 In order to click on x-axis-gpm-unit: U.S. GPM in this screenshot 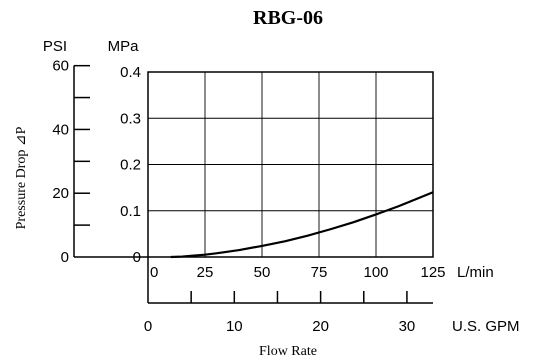, I will do `click(486, 326)`.